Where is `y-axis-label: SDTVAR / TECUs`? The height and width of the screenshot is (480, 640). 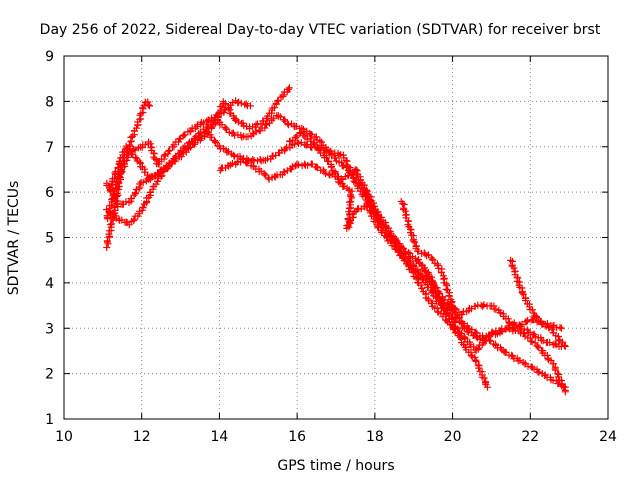 y-axis-label: SDTVAR / TECUs is located at coordinates (14, 238).